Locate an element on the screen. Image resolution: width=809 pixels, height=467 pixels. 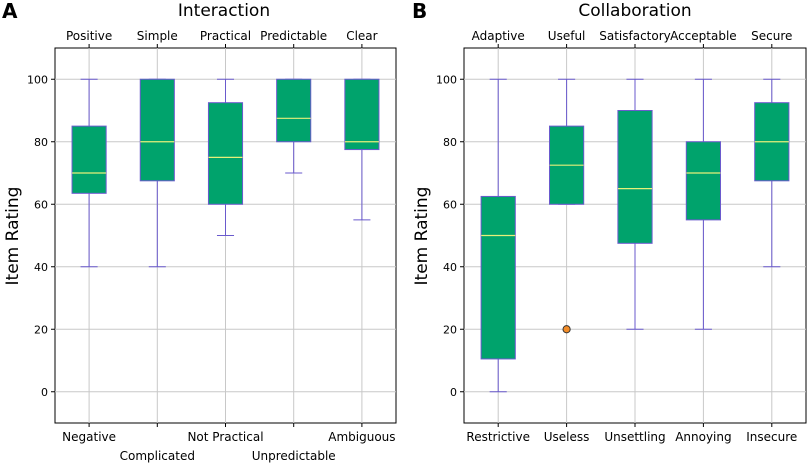
bottom-category-label: Unsettling is located at coordinates (634, 437).